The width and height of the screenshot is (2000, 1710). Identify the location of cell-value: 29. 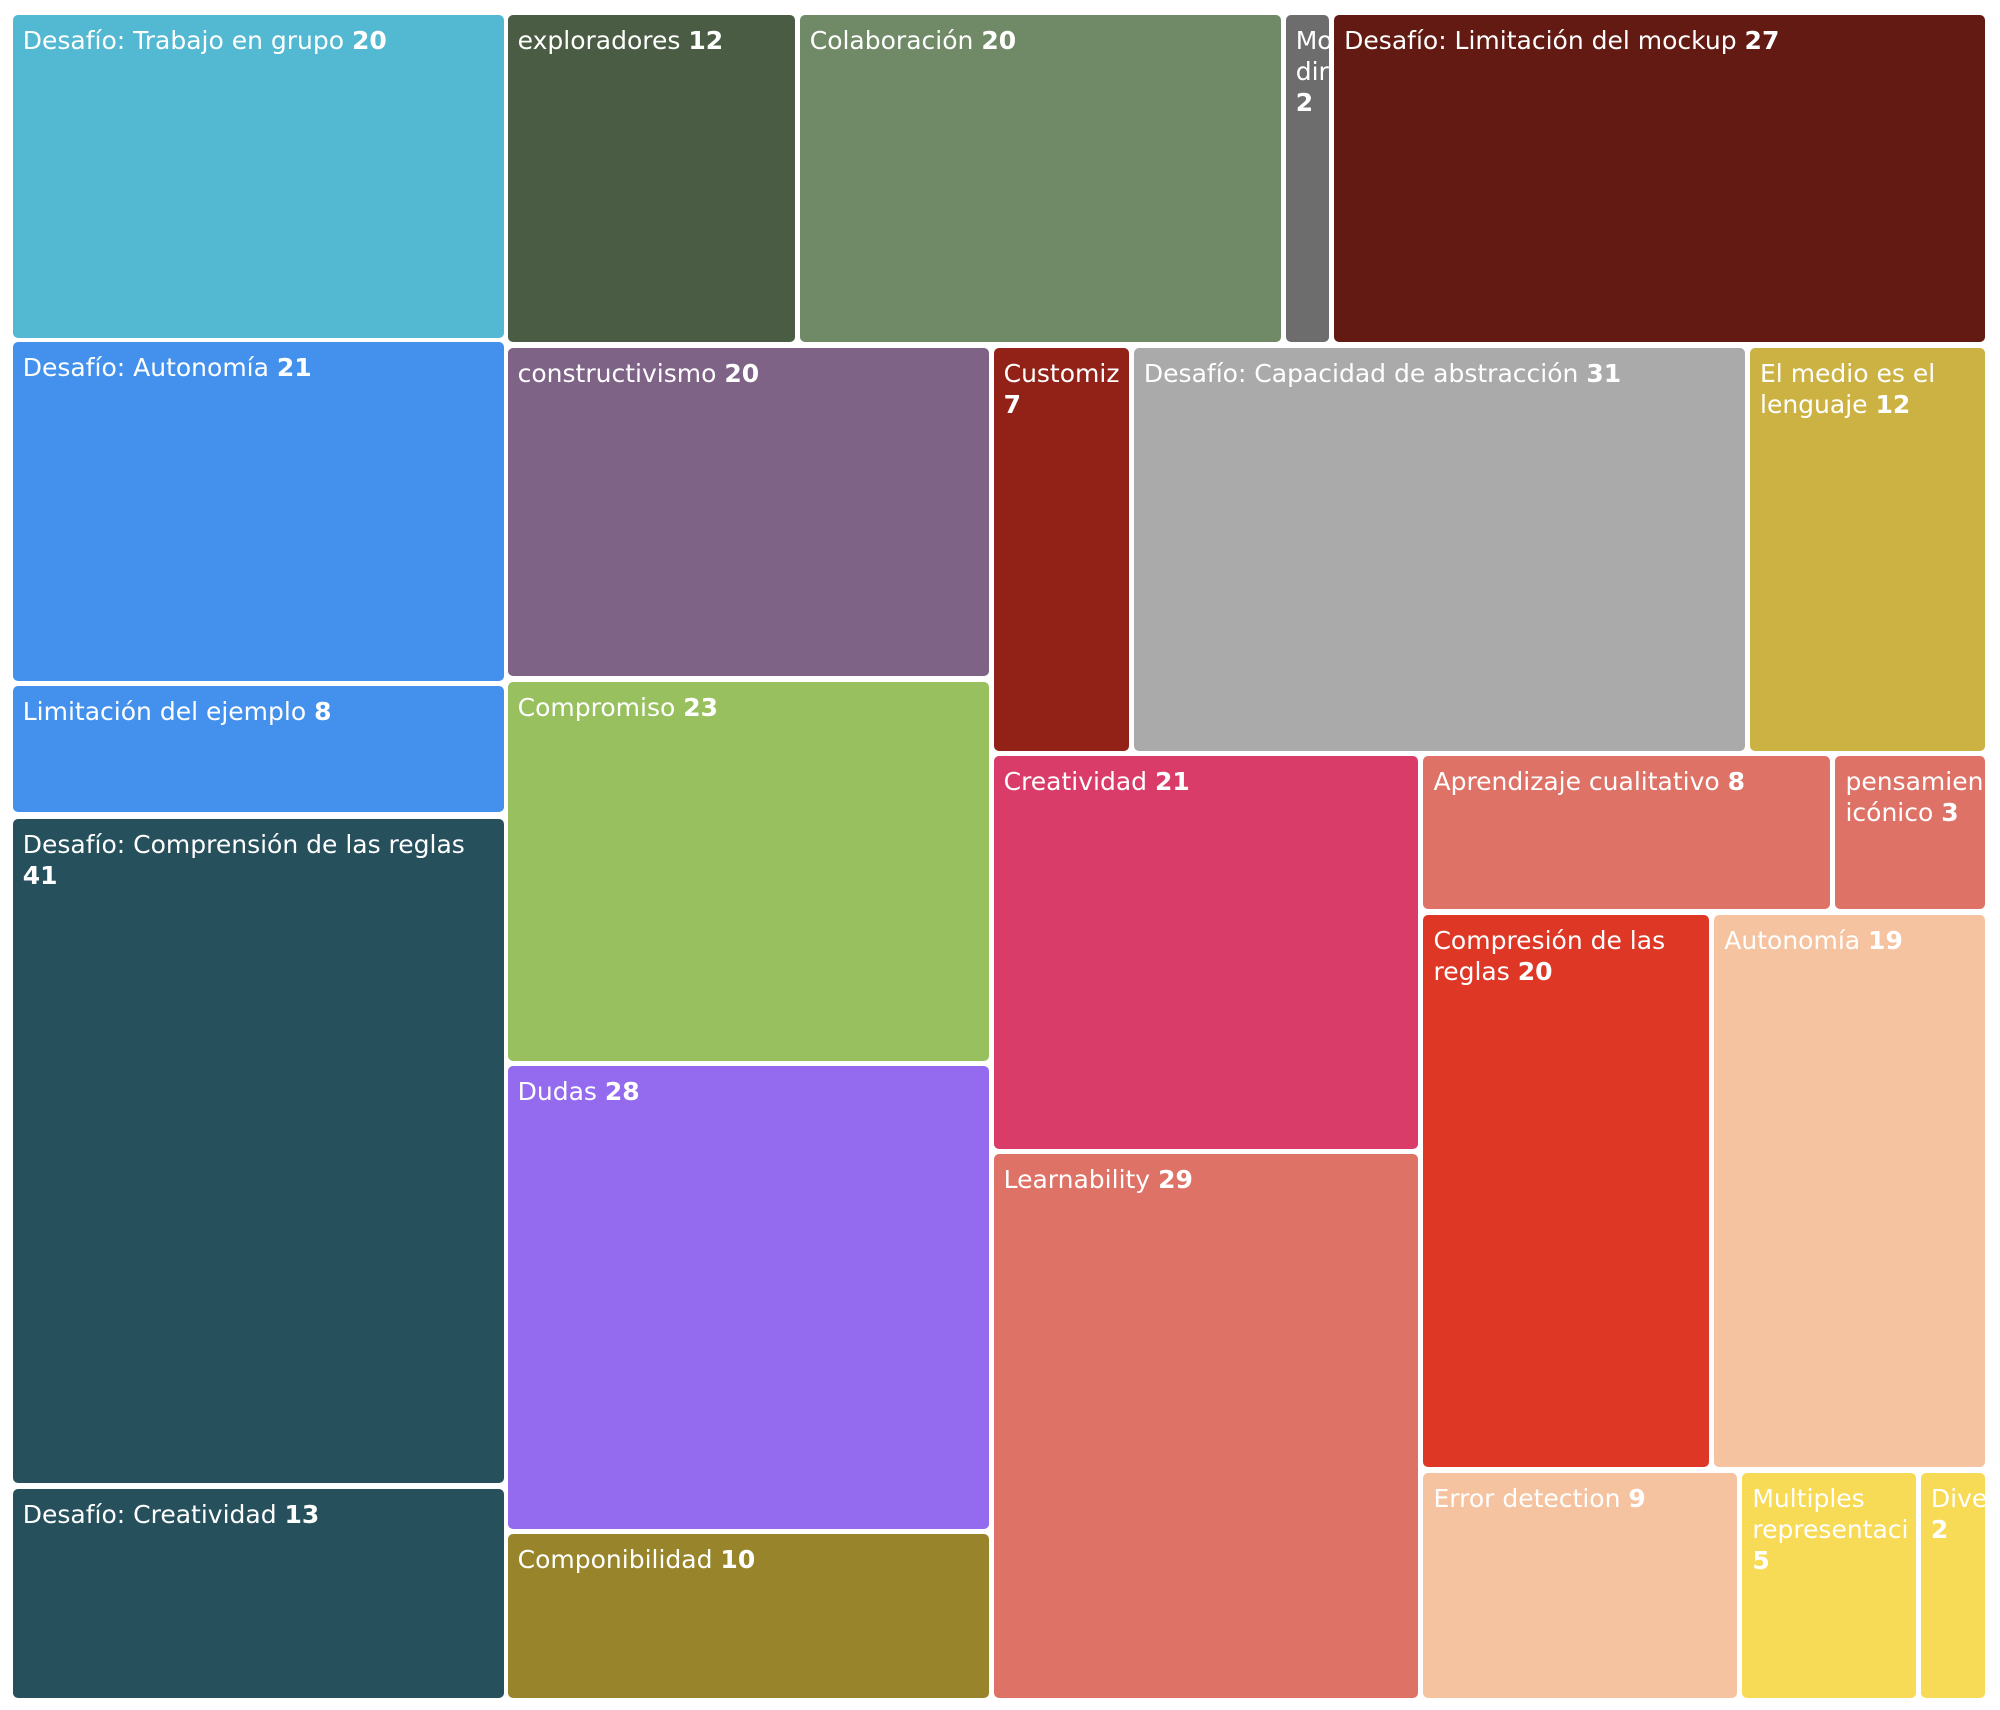
(1175, 1180).